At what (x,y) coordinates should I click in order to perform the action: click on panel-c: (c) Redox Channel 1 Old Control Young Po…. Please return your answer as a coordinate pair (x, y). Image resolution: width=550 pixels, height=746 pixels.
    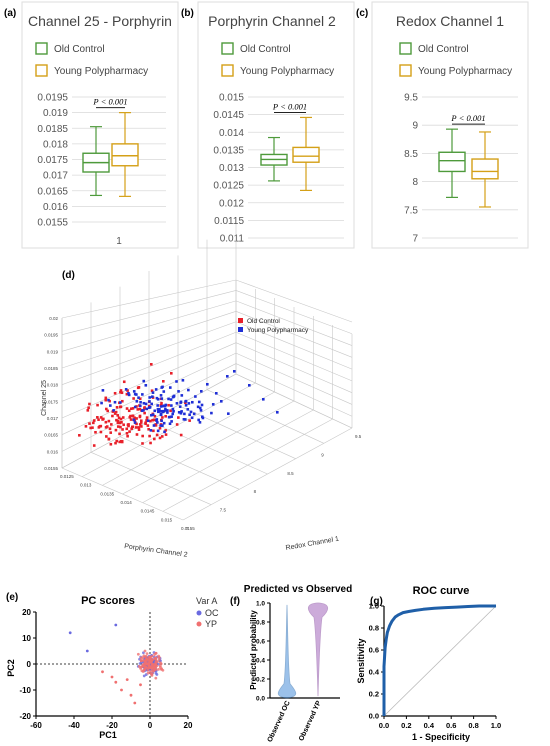
    Looking at the image, I should click on (442, 125).